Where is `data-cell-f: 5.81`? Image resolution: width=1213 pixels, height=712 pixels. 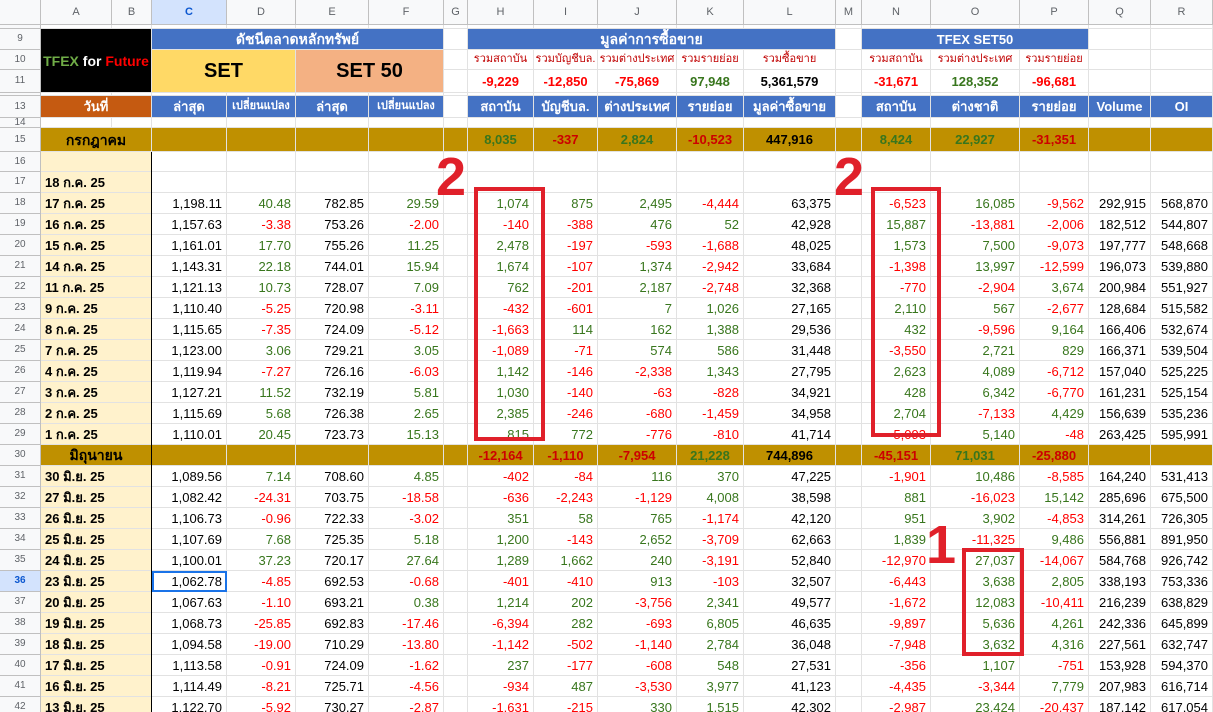 data-cell-f: 5.81 is located at coordinates (406, 392).